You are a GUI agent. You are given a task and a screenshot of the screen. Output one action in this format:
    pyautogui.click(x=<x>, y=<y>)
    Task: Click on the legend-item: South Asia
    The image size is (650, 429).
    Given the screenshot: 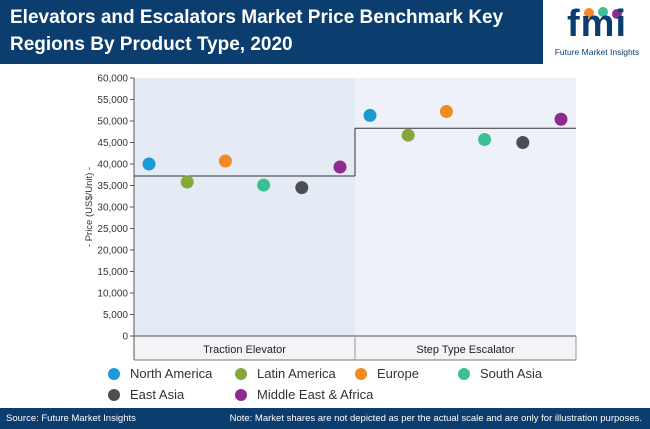 What is the action you would take?
    pyautogui.click(x=500, y=373)
    